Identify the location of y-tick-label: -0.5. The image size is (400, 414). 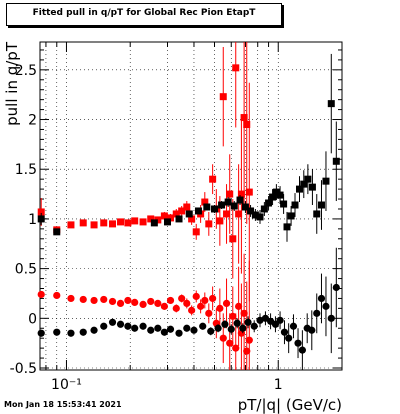
(23, 369).